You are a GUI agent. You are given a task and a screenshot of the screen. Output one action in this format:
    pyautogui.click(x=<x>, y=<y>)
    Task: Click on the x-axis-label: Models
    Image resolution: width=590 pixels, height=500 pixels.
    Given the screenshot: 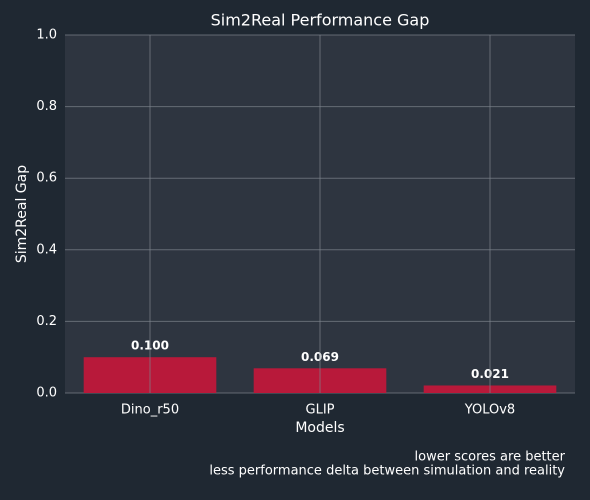 What is the action you would take?
    pyautogui.click(x=319, y=428)
    